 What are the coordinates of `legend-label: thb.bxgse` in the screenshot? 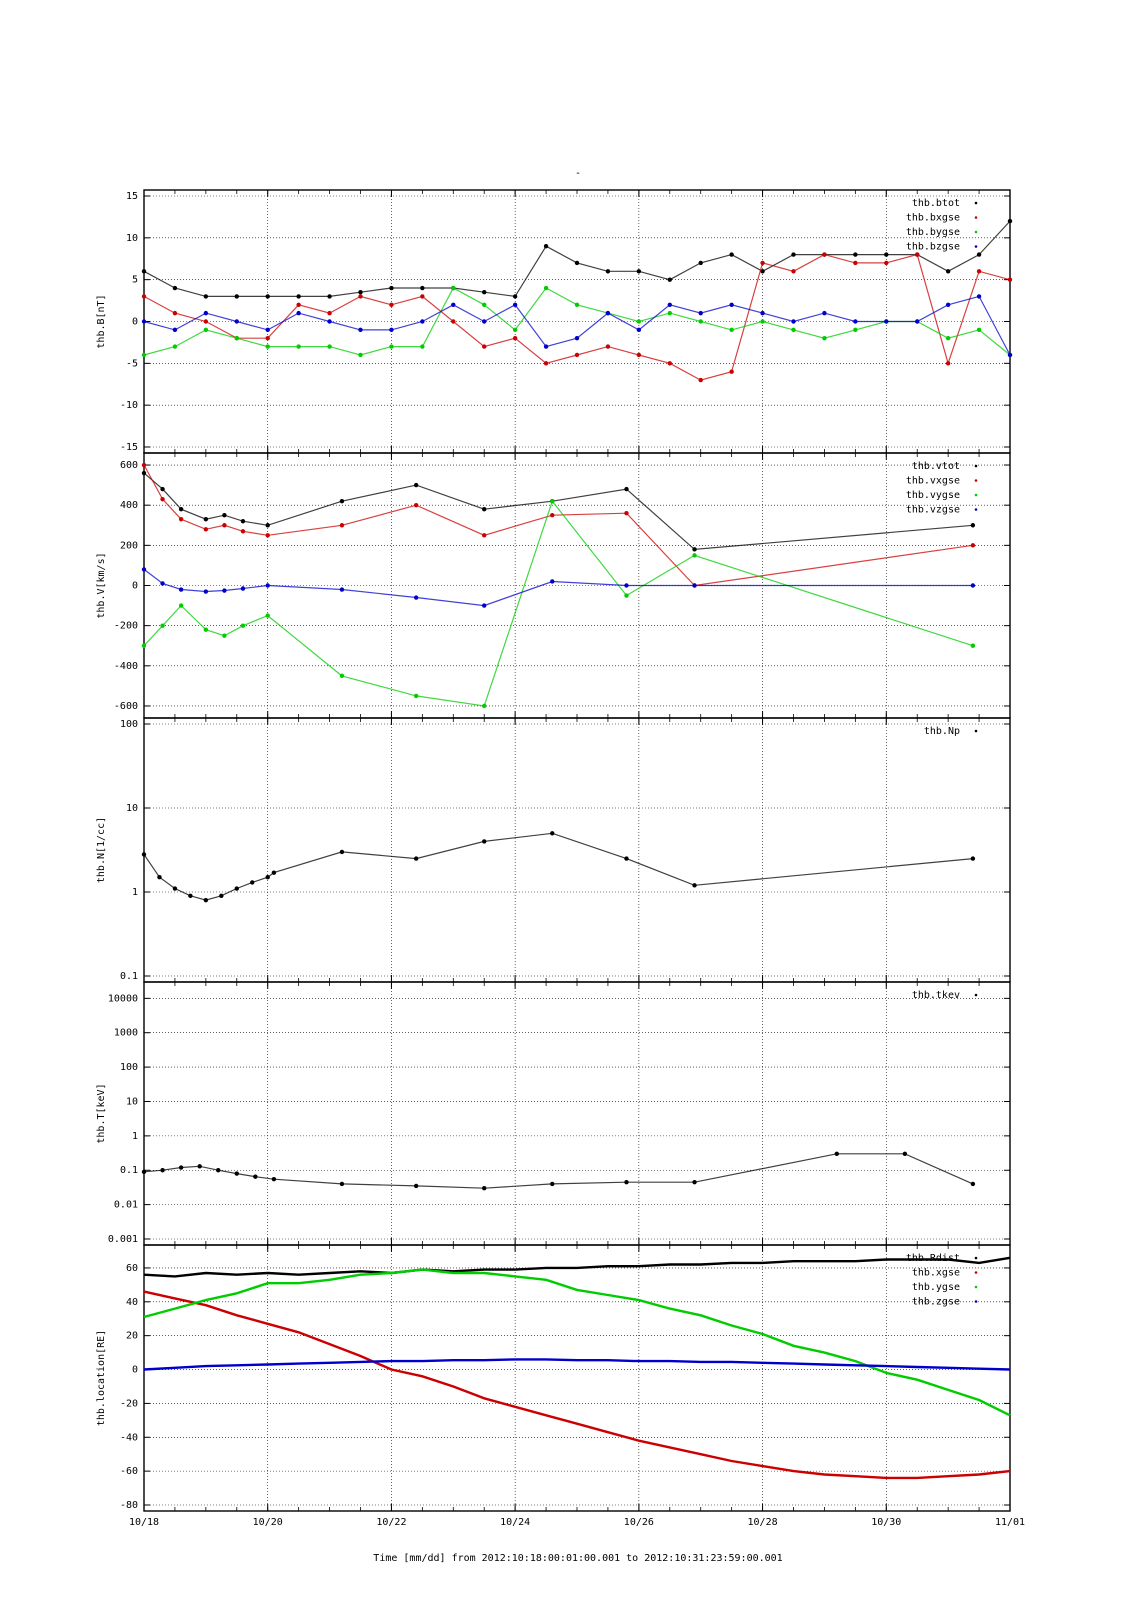 It's located at (933, 218).